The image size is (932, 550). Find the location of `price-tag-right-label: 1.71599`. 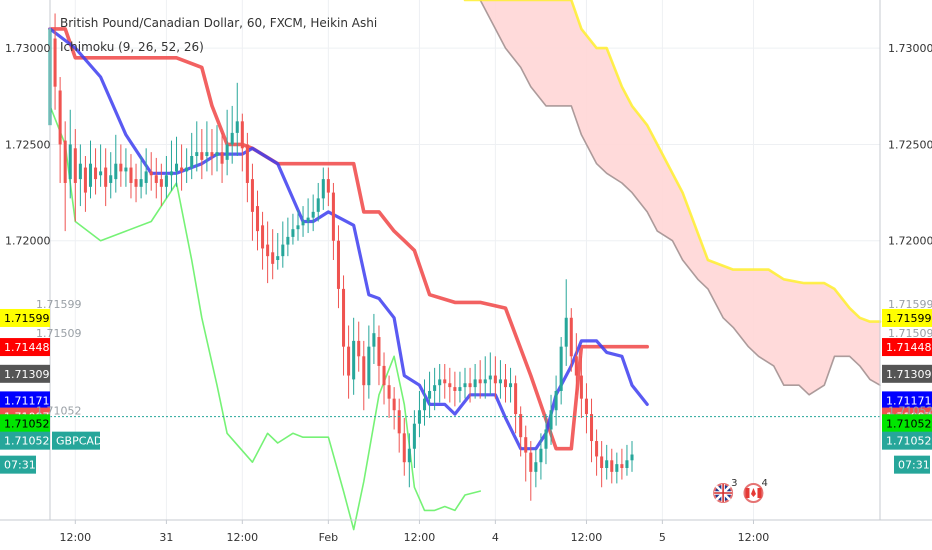

price-tag-right-label: 1.71599 is located at coordinates (909, 318).